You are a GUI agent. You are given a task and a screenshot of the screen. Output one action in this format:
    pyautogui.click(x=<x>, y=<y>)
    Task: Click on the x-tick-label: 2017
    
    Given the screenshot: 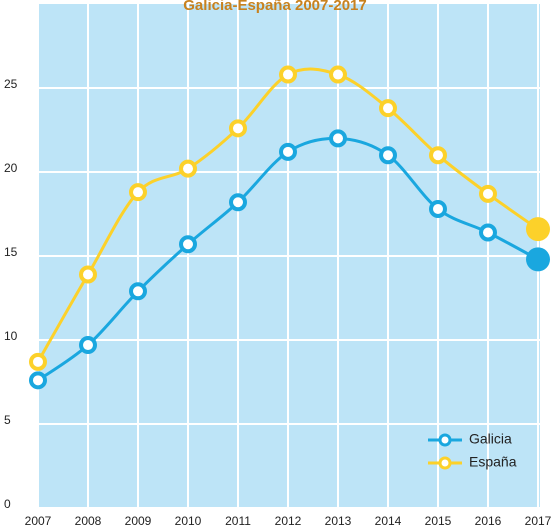 What is the action you would take?
    pyautogui.click(x=538, y=521)
    